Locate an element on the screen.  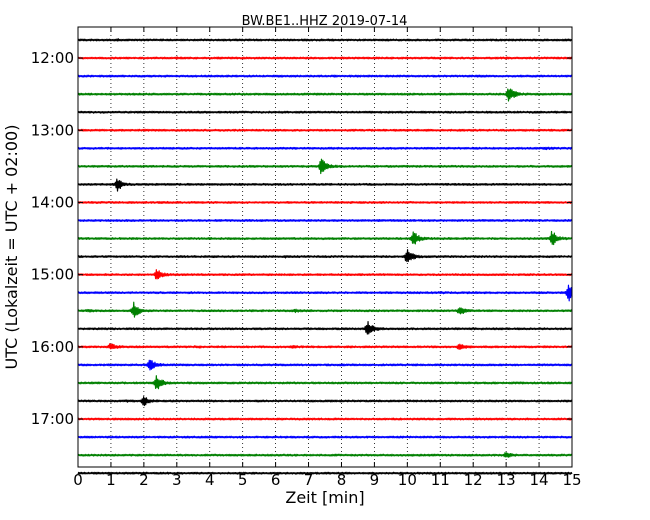
y-tick-label: 13:00 is located at coordinates (52, 130).